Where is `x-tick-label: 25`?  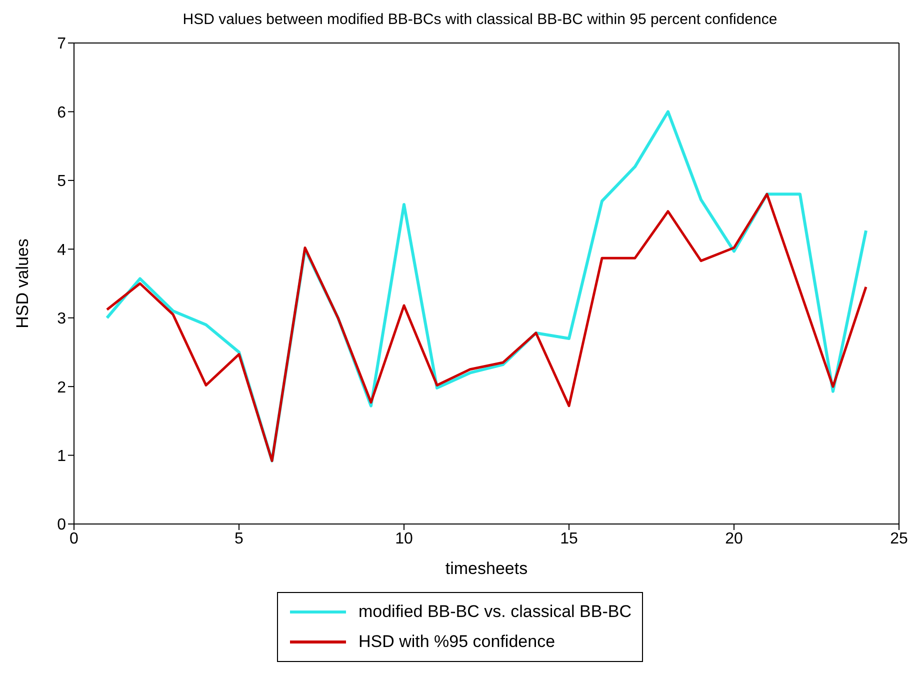 x-tick-label: 25 is located at coordinates (899, 539).